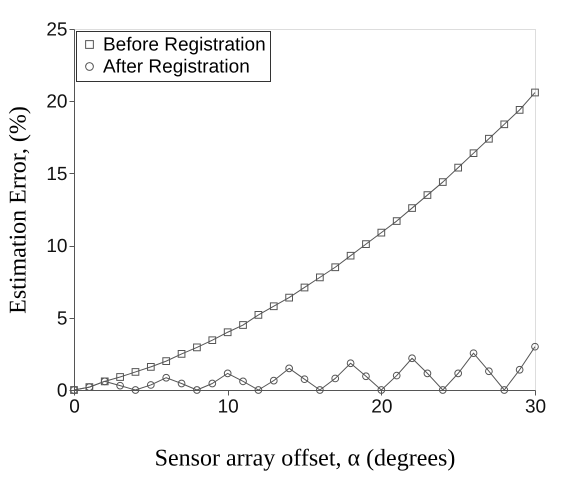 The height and width of the screenshot is (478, 579). Describe the element at coordinates (228, 407) in the screenshot. I see `x-tick-label: 10` at that location.